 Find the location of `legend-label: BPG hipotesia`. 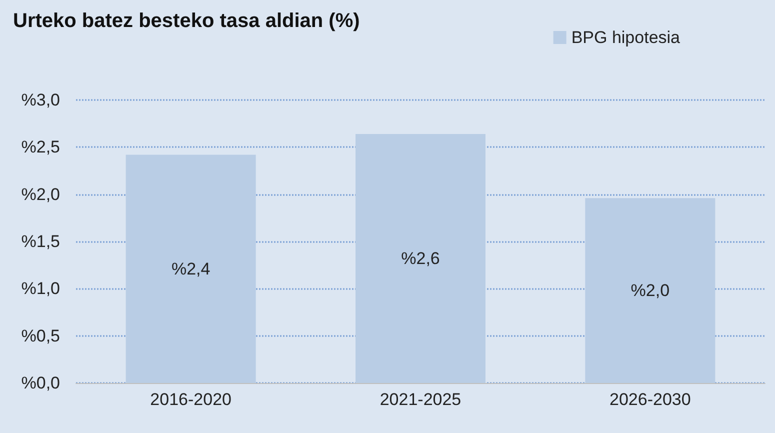

legend-label: BPG hipotesia is located at coordinates (626, 37).